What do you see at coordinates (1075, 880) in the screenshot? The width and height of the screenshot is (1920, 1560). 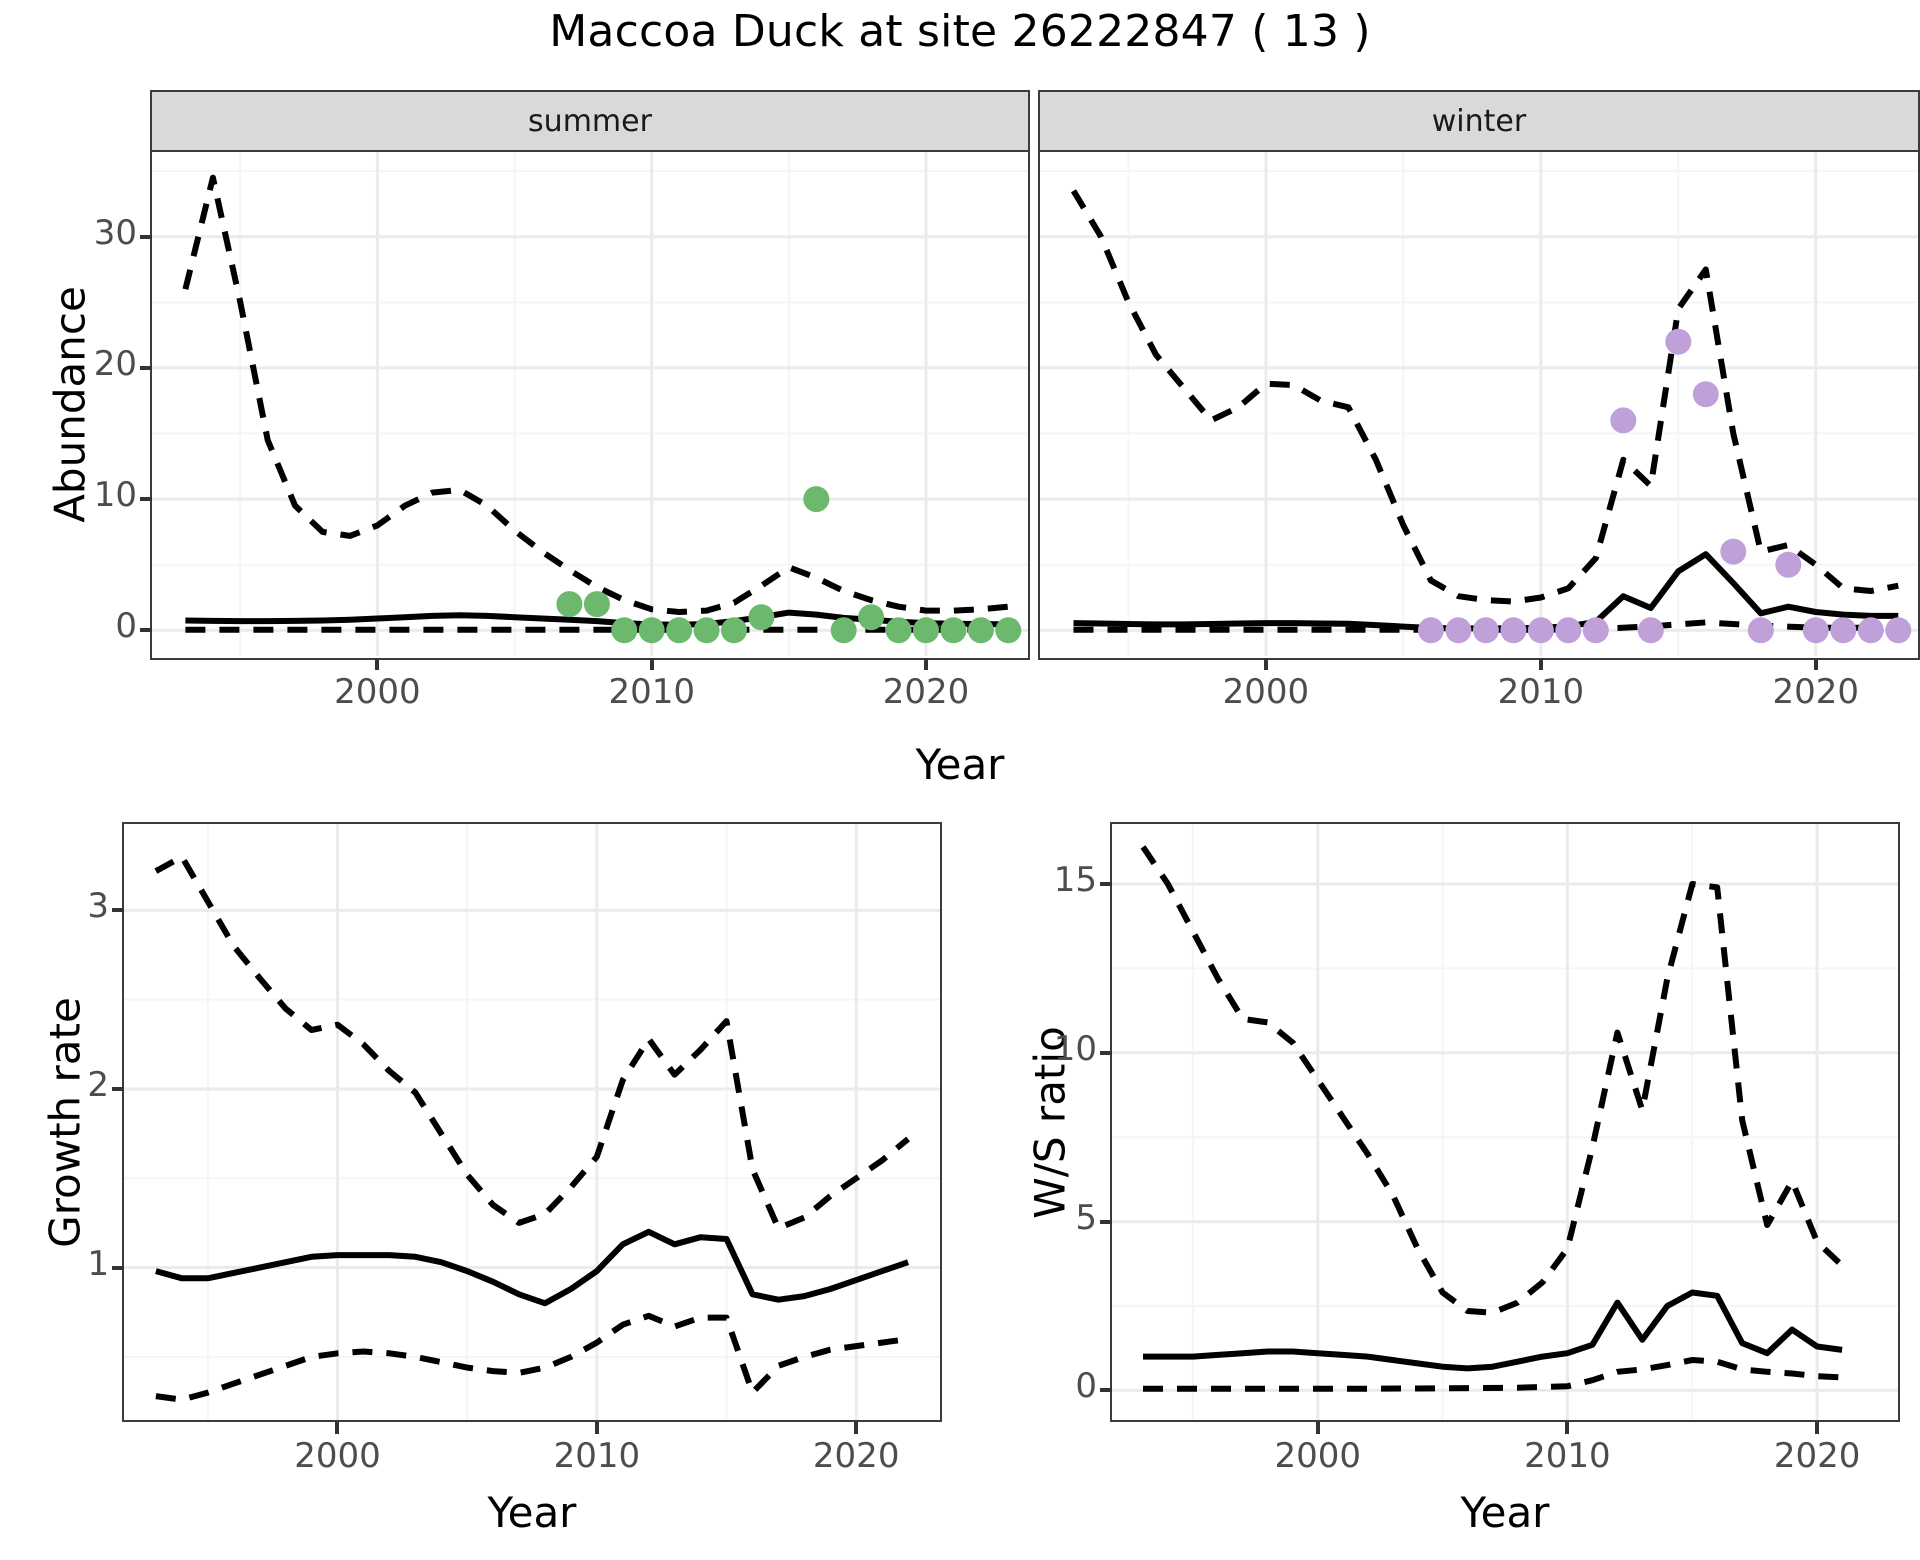 I see `y-tick-label: 15` at bounding box center [1075, 880].